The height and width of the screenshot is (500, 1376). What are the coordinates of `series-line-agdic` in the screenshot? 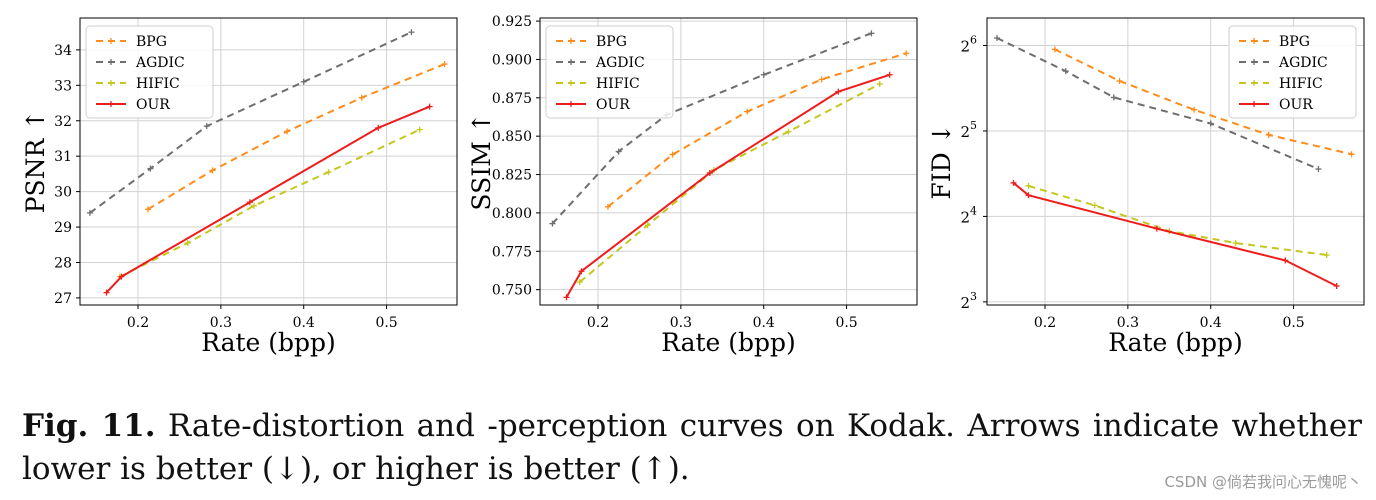 It's located at (1157, 103).